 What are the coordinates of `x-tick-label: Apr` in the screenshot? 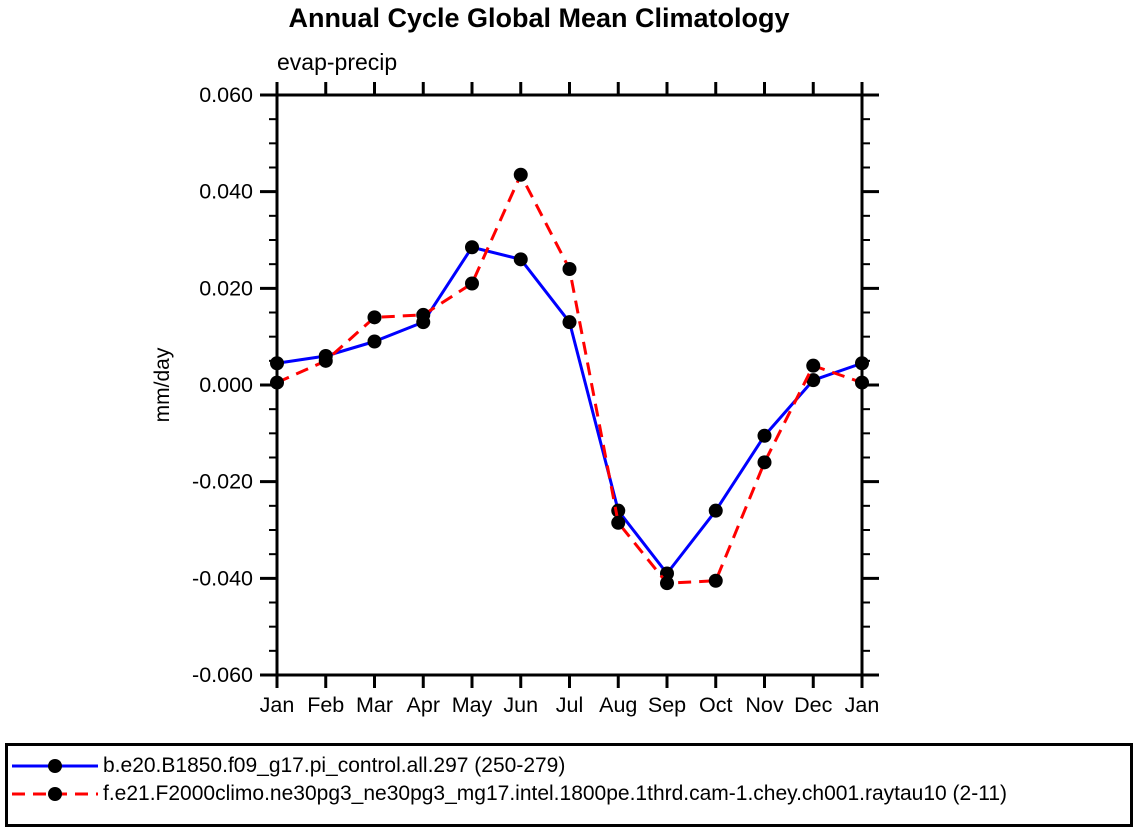 It's located at (423, 705).